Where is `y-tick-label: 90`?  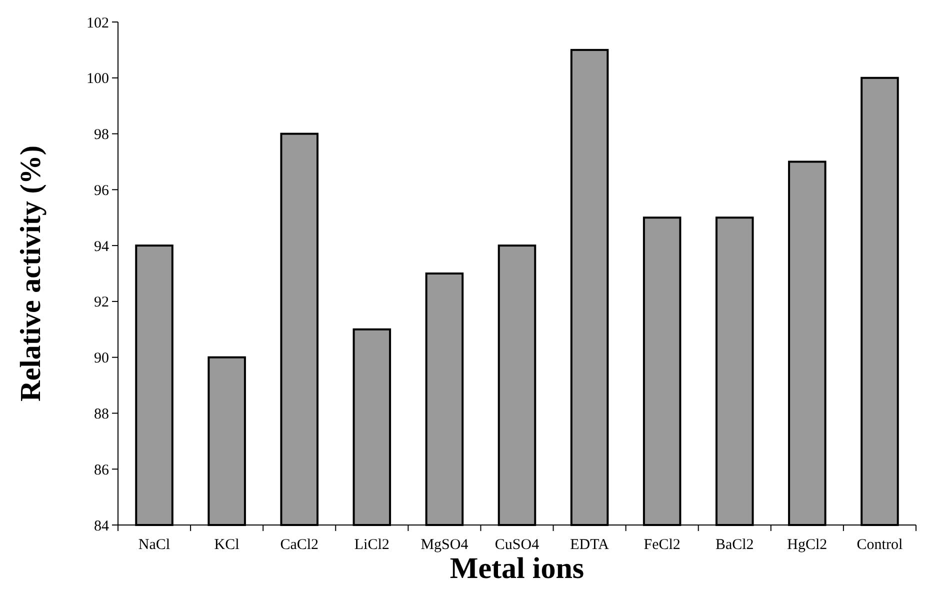 y-tick-label: 90 is located at coordinates (101, 358).